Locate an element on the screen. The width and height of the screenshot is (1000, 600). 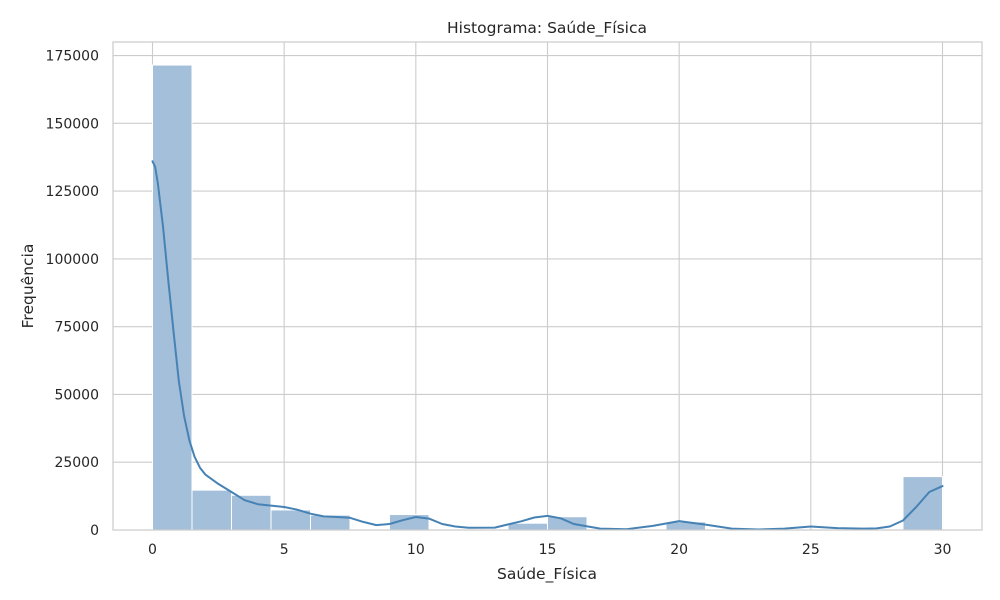
x-tick-labels: 0 5 10 15 20 25 30 is located at coordinates (549, 550).